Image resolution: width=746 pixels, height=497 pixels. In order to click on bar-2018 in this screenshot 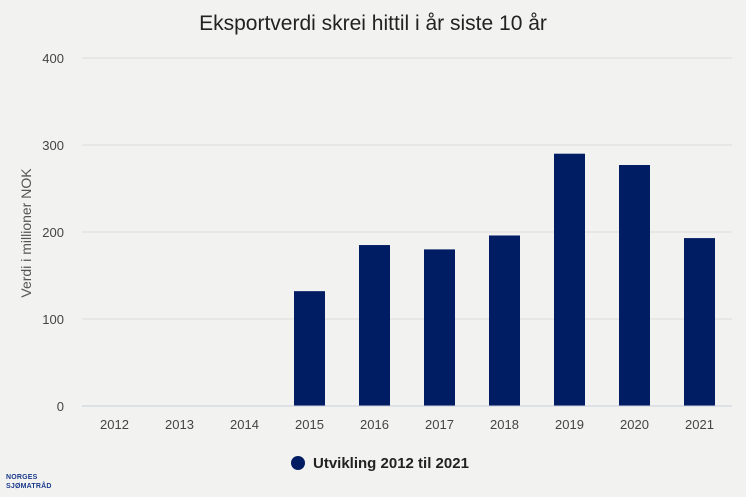, I will do `click(504, 320)`.